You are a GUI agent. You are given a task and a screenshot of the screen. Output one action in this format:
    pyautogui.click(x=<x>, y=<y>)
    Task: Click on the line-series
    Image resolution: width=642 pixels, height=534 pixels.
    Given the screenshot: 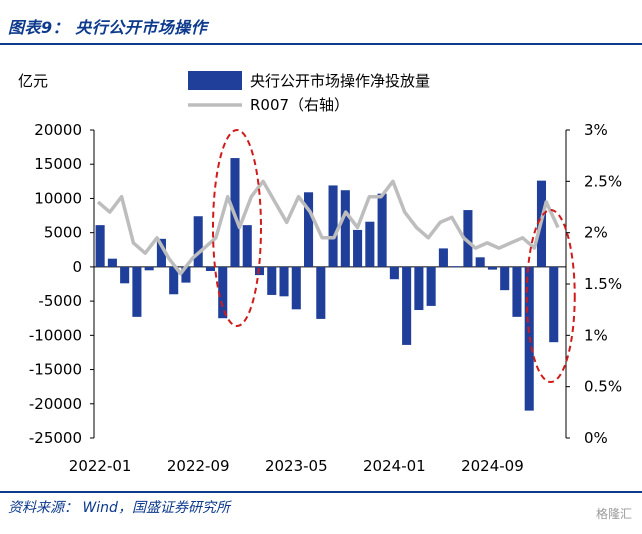 What is the action you would take?
    pyautogui.click(x=328, y=227)
    